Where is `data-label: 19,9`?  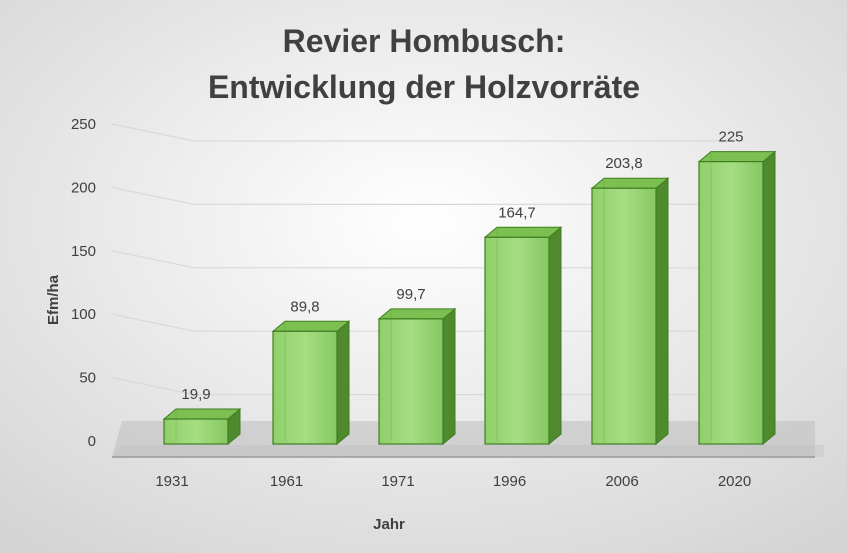
data-label: 19,9 is located at coordinates (195, 394).